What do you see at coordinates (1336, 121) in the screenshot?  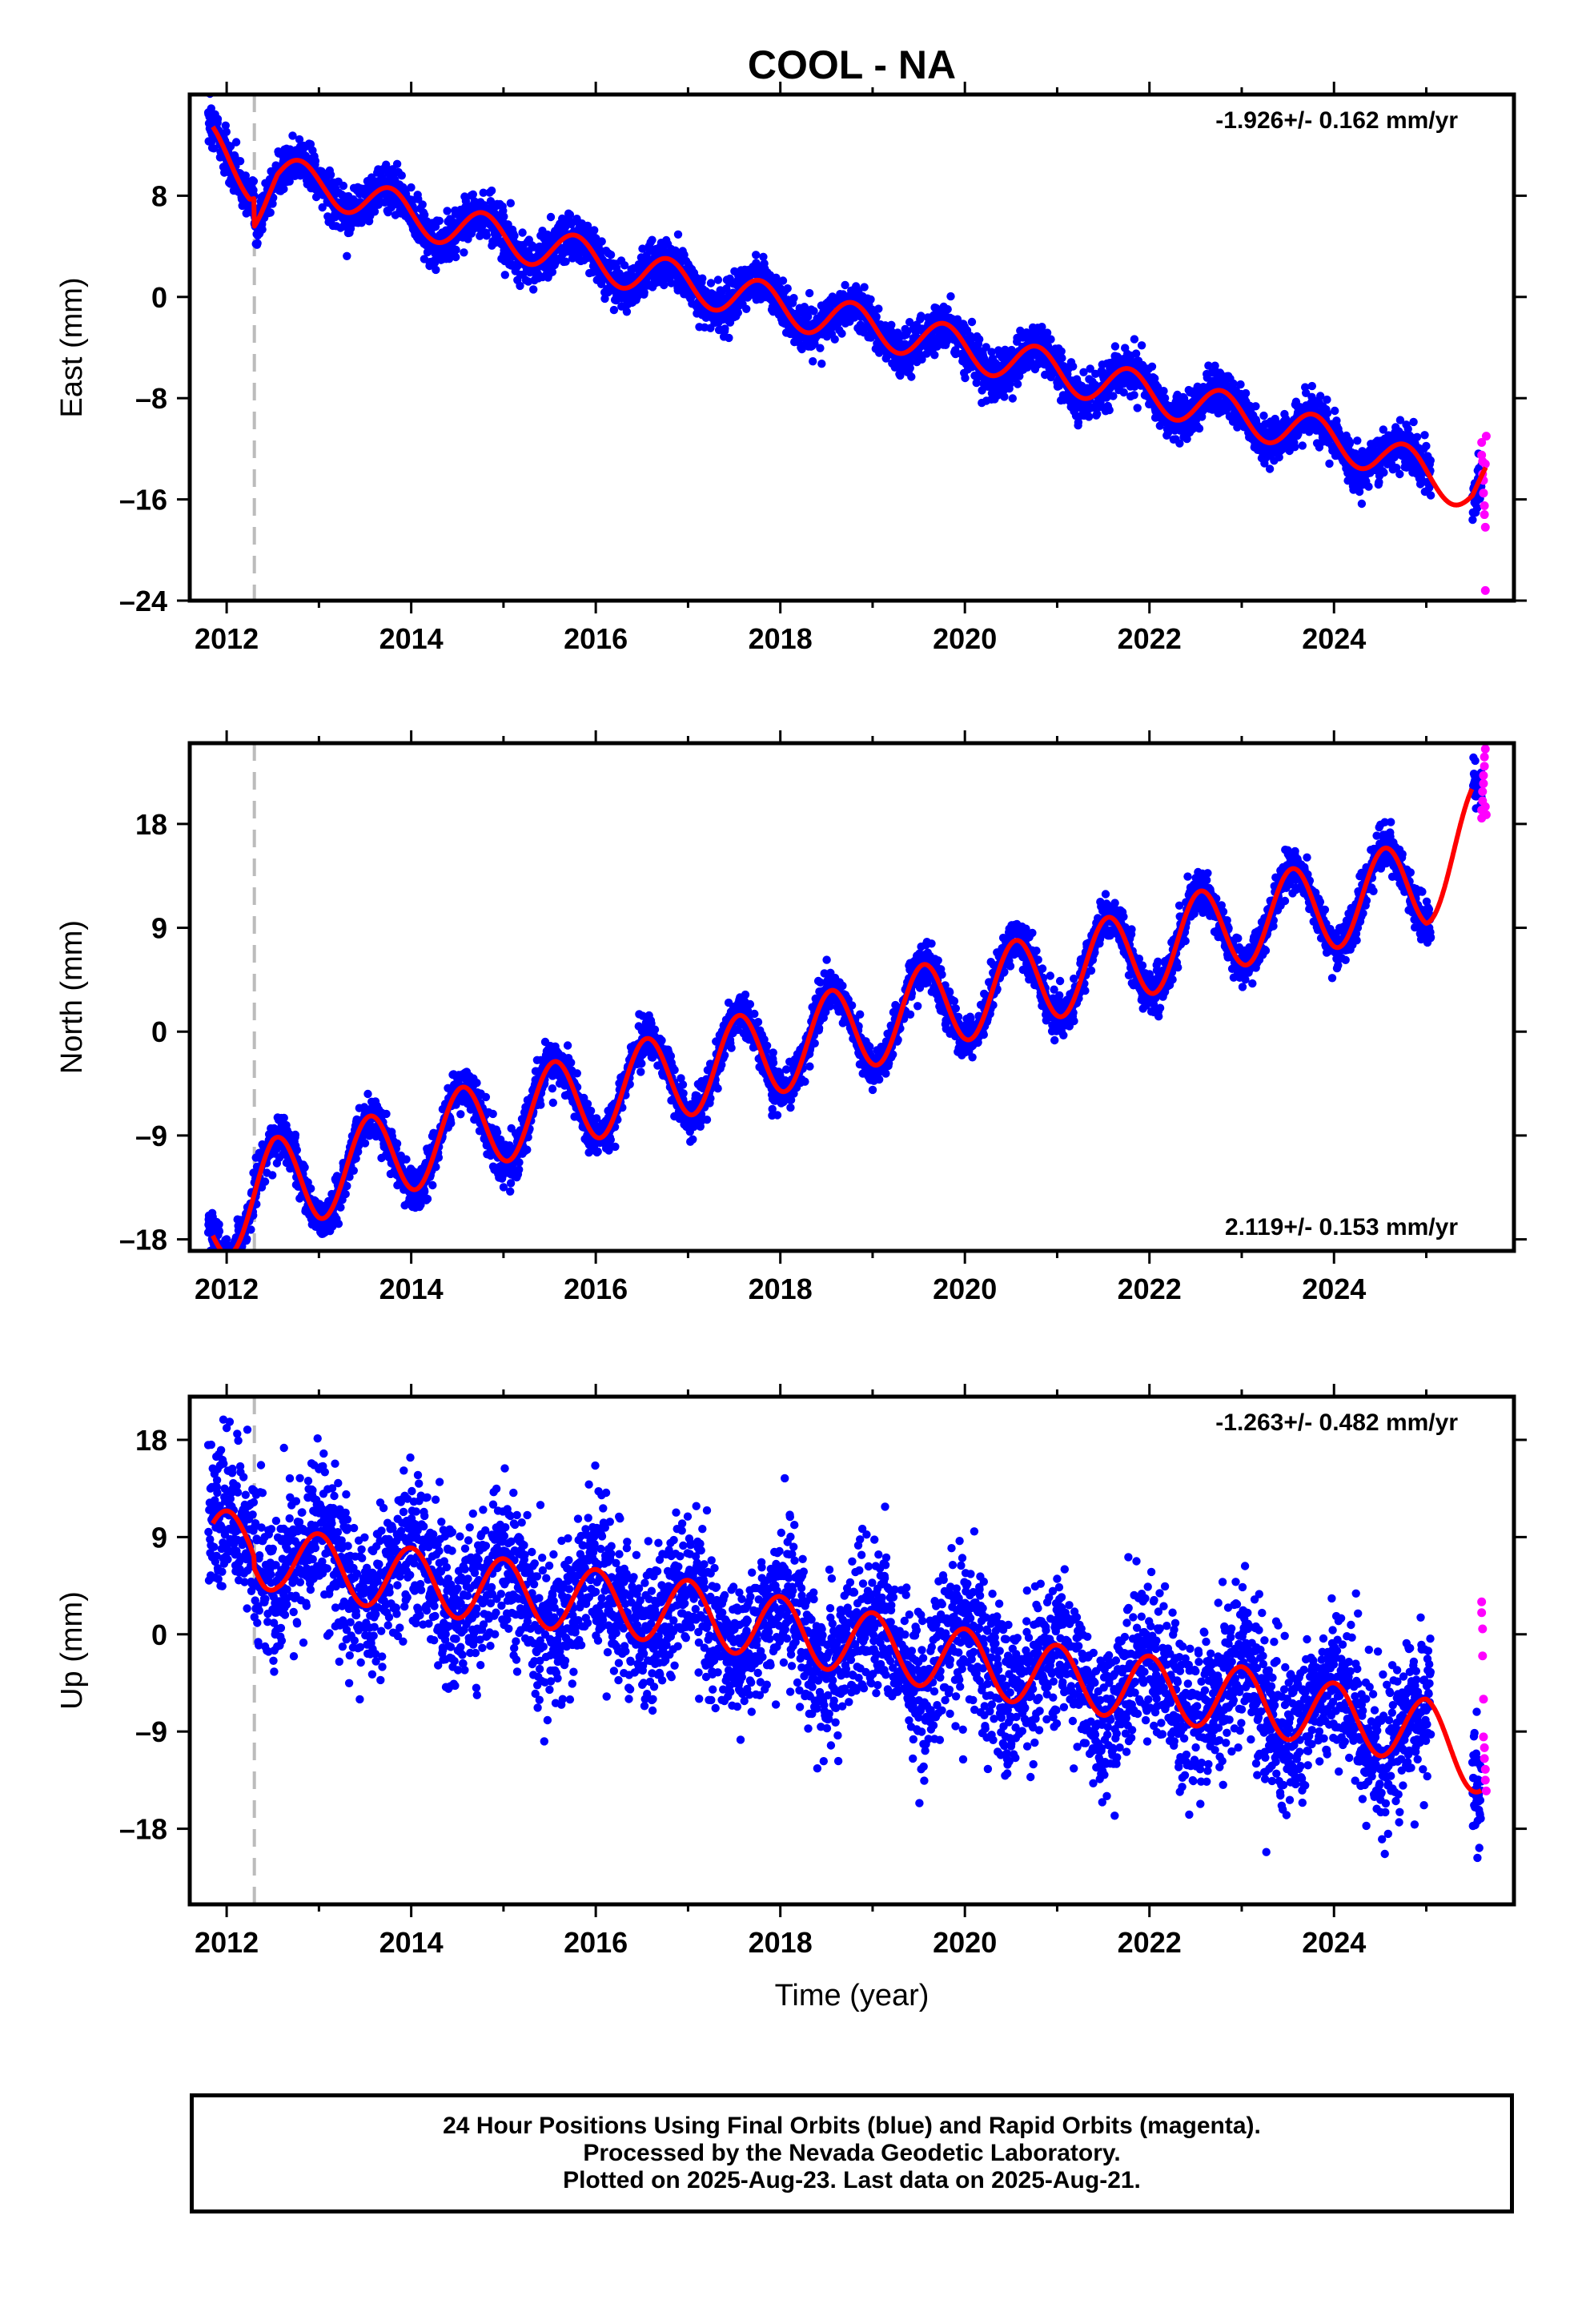 I see `velocity-label: -1.926+/- 0.162 mm/yr` at bounding box center [1336, 121].